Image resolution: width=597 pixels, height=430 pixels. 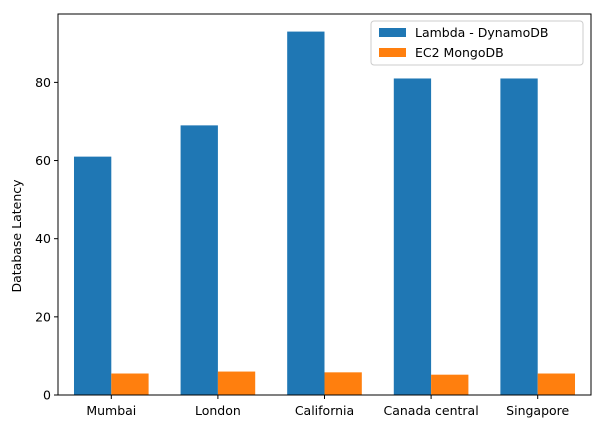 I want to click on legend: Lambda - DynamoDB EC2 MongoDB, so click(x=477, y=43).